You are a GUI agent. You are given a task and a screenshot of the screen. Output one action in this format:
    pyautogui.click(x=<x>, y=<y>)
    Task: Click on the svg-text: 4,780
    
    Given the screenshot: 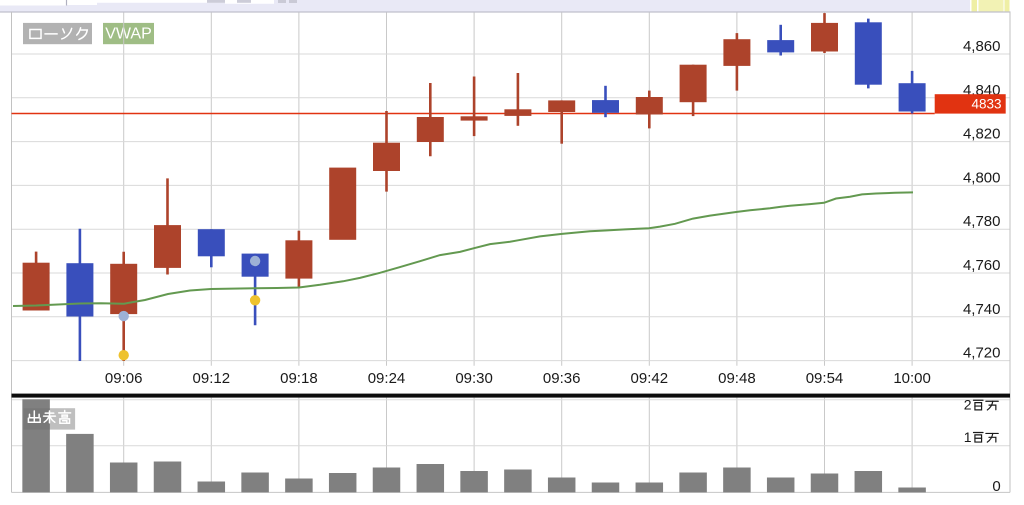 What is the action you would take?
    pyautogui.click(x=982, y=221)
    